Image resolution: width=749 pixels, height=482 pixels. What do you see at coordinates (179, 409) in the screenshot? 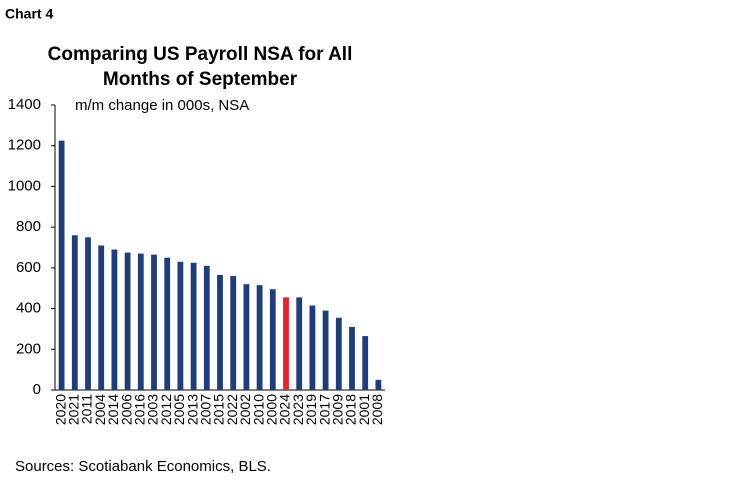
I see `x-tick-label: 2005` at bounding box center [179, 409].